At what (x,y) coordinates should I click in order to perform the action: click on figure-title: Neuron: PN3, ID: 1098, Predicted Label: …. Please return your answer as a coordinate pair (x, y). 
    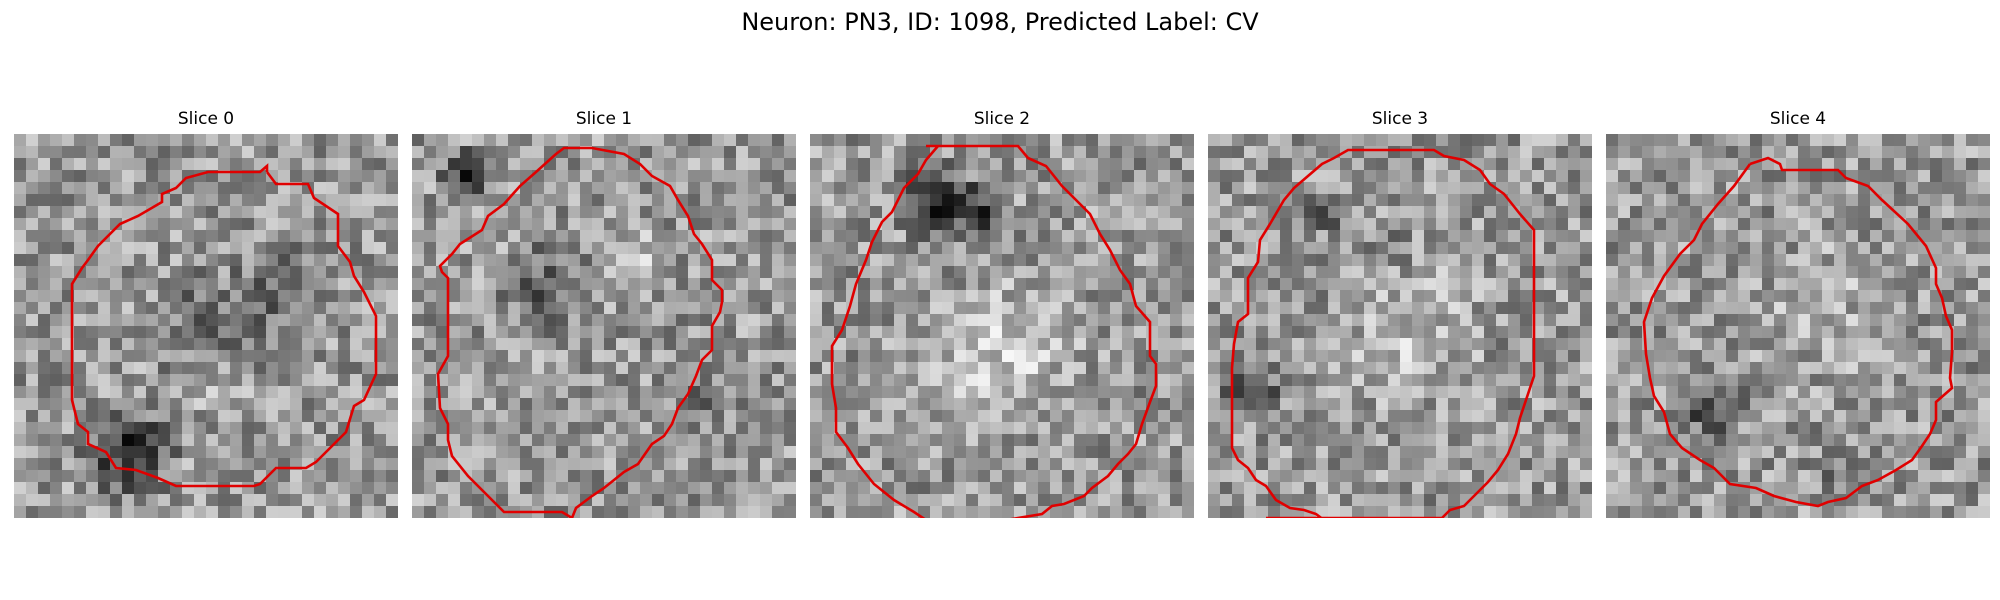
    Looking at the image, I should click on (1000, 22).